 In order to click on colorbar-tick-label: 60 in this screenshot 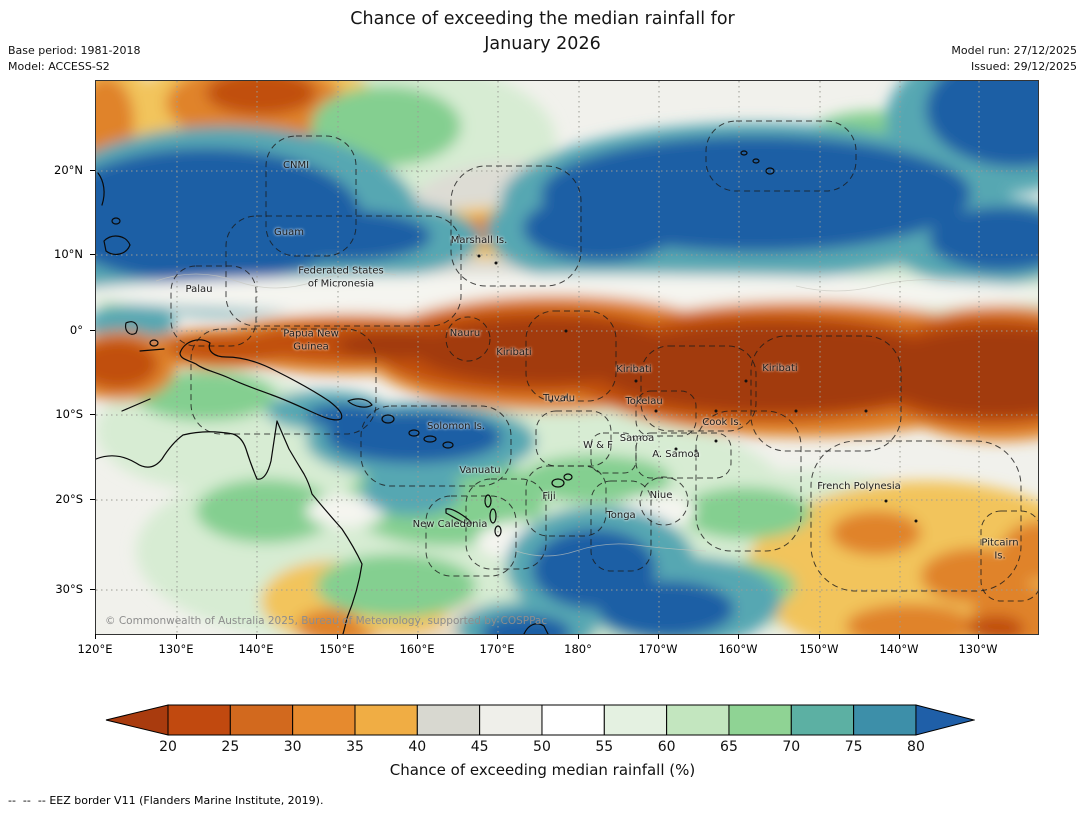, I will do `click(666, 747)`.